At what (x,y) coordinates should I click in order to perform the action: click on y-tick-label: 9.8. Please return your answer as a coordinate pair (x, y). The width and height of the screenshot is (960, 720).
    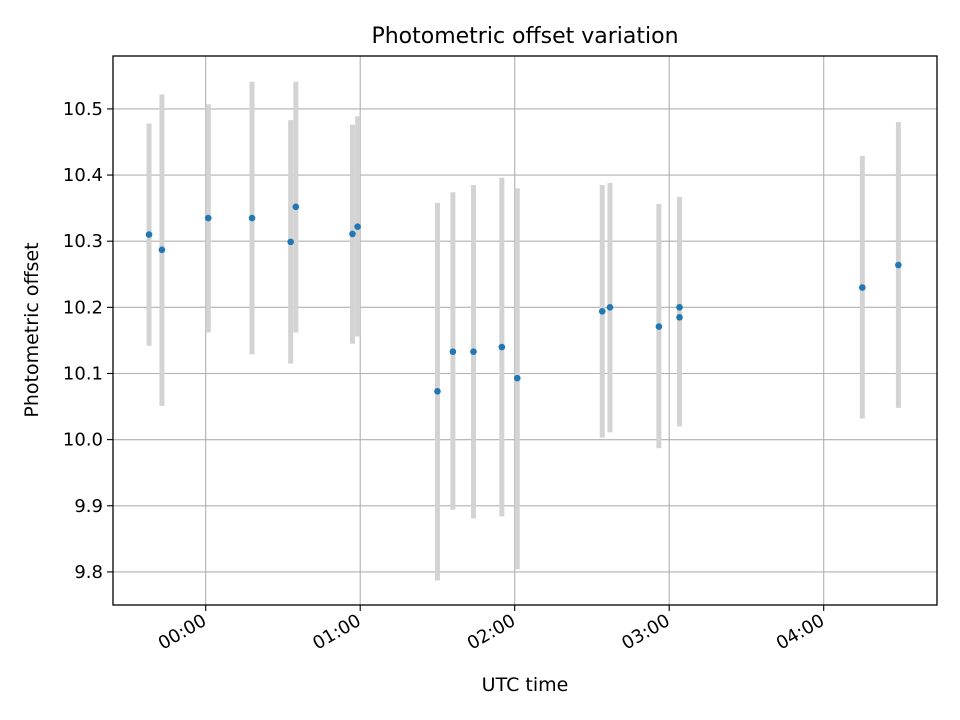
    Looking at the image, I should click on (88, 572).